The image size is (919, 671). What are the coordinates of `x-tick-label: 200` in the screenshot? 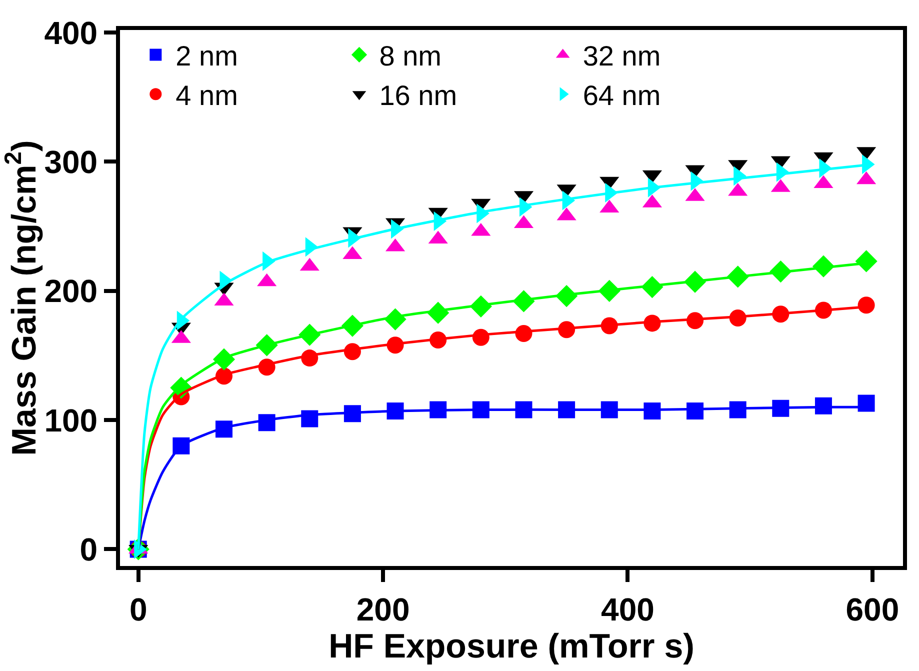 It's located at (383, 609).